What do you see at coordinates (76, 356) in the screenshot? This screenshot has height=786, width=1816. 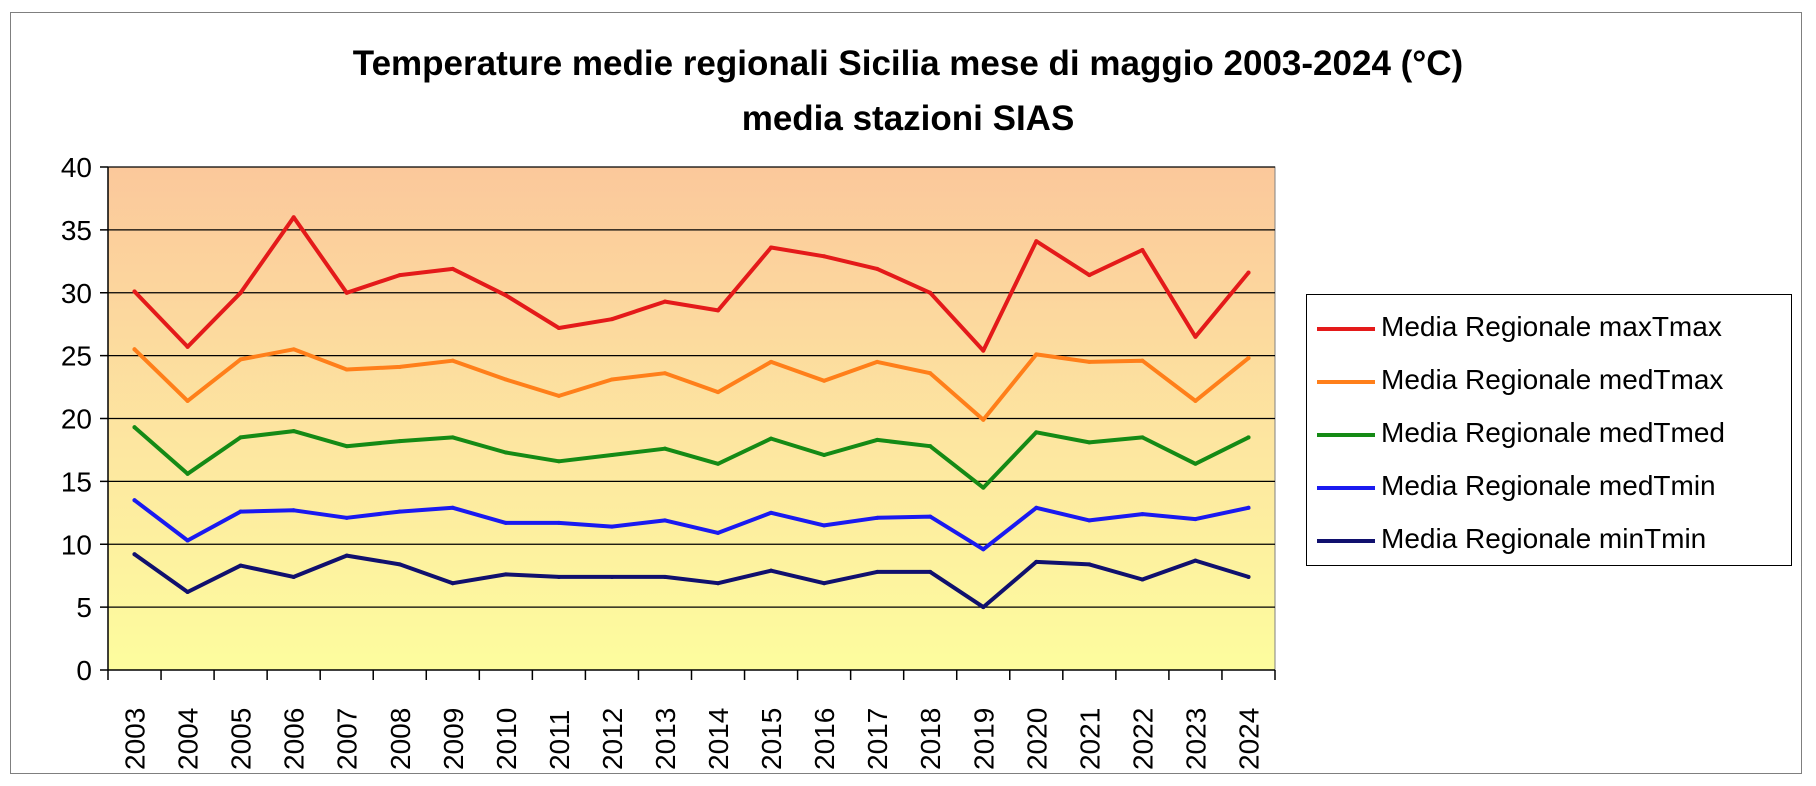 I see `y-tick-label: 25` at bounding box center [76, 356].